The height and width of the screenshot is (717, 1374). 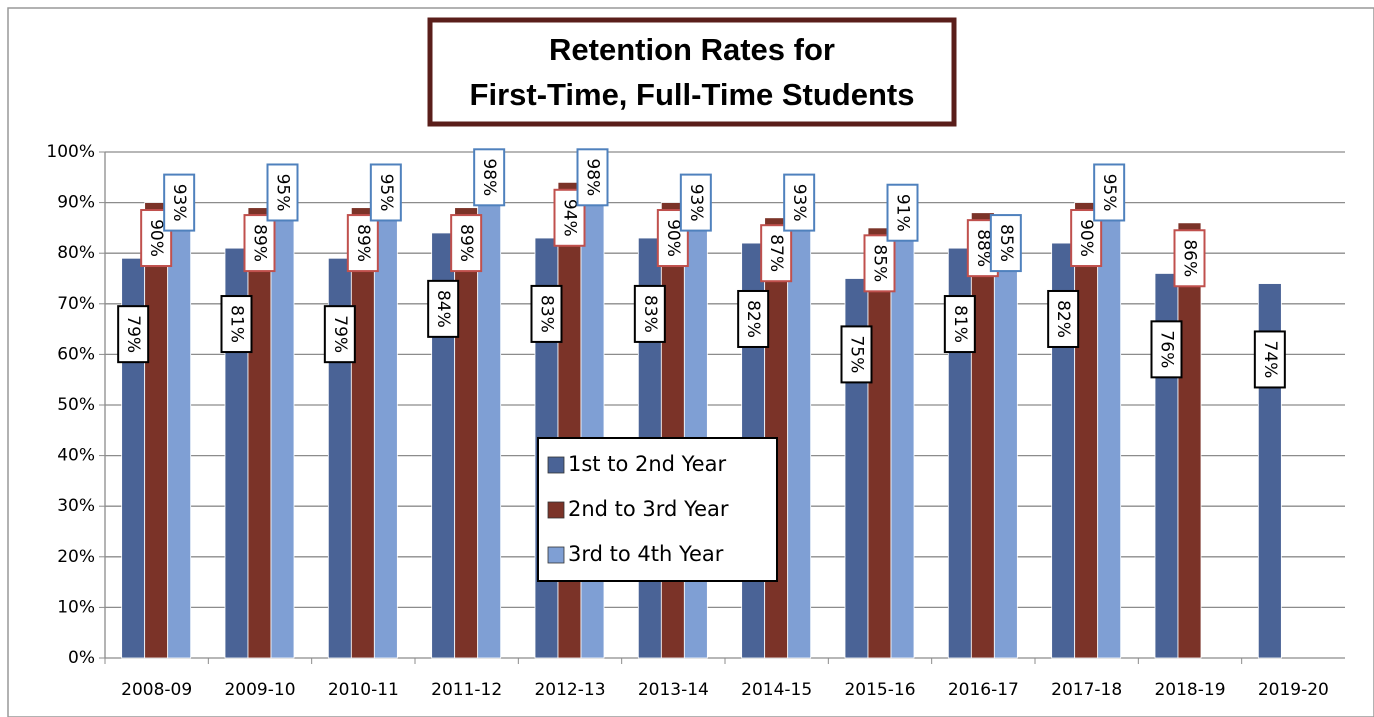 What do you see at coordinates (466, 690) in the screenshot?
I see `x-tick-label: 2011-12` at bounding box center [466, 690].